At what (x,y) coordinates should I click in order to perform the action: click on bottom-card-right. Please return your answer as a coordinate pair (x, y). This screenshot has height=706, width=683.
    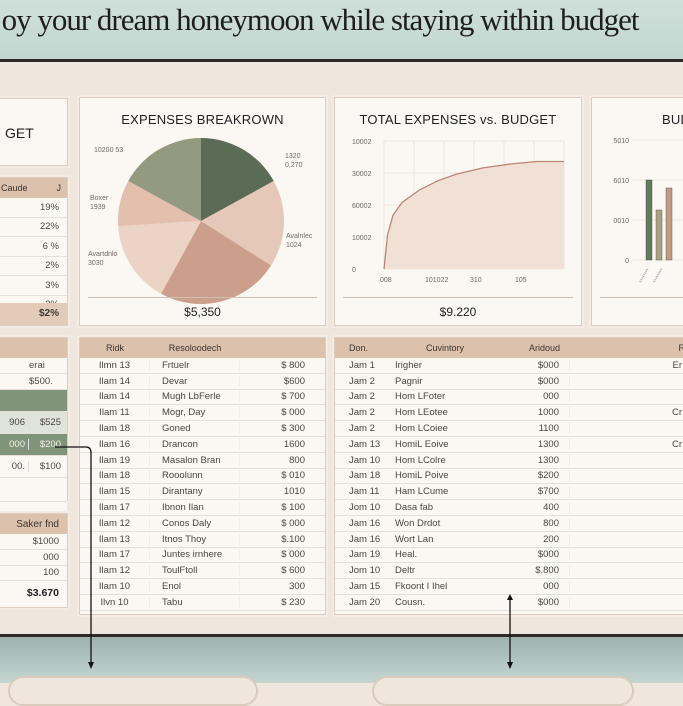
    Looking at the image, I should click on (503, 691).